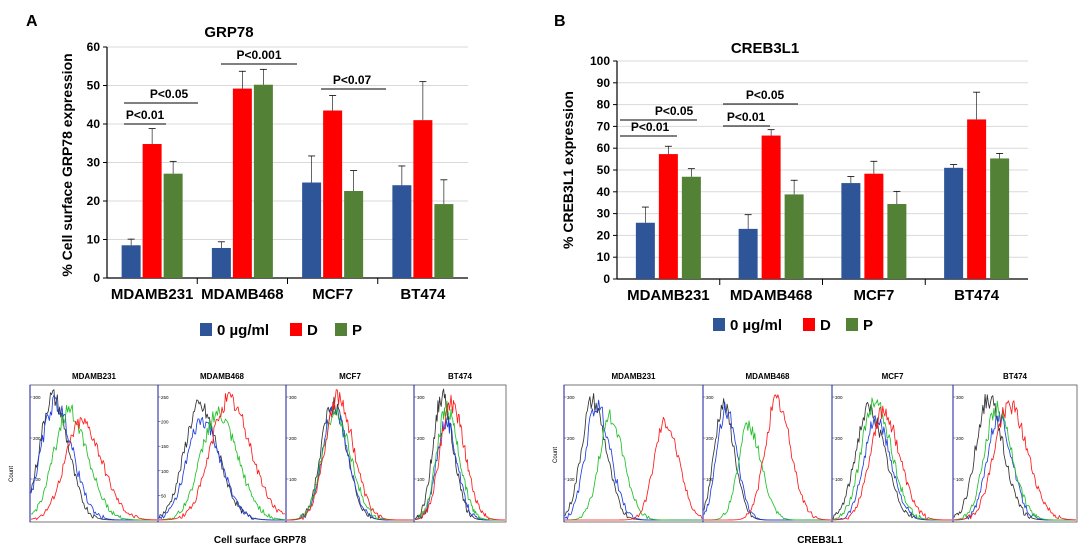  What do you see at coordinates (242, 294) in the screenshot?
I see `category-label: MDAMB468` at bounding box center [242, 294].